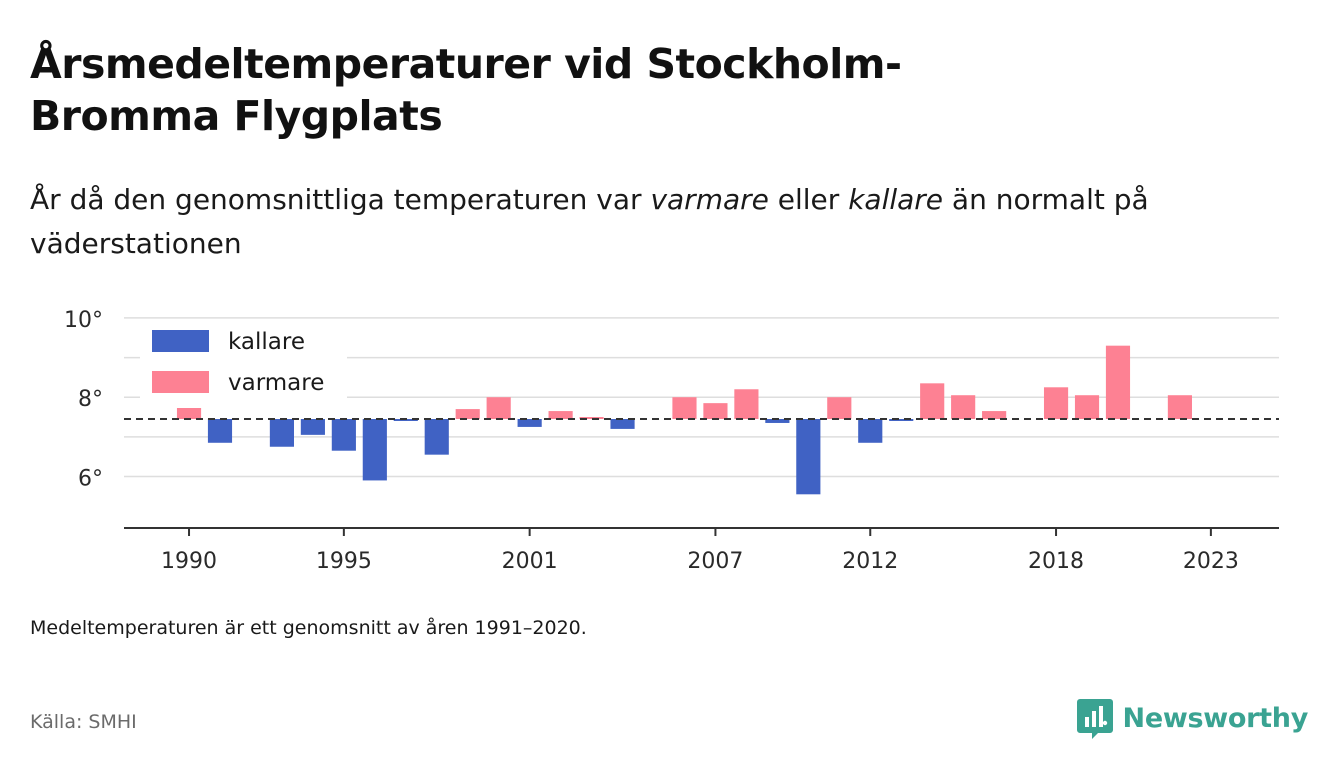 The width and height of the screenshot is (1340, 771). I want to click on bar-2006, so click(684, 408).